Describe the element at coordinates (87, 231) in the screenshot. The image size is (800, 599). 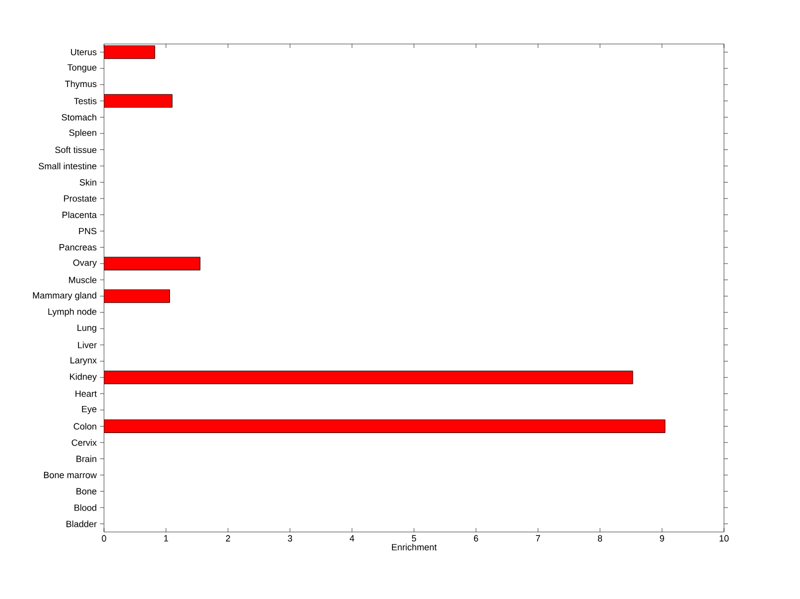
I see `y-tick-label: PNS` at that location.